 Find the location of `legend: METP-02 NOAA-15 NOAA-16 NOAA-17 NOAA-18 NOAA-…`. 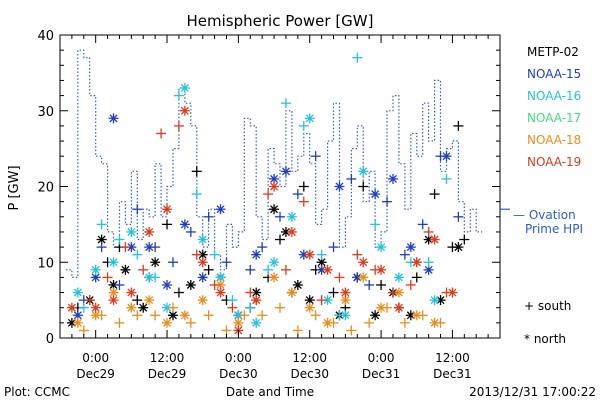

legend: METP-02 NOAA-15 NOAA-16 NOAA-17 NOAA-18 NOAA-… is located at coordinates (540, 127).